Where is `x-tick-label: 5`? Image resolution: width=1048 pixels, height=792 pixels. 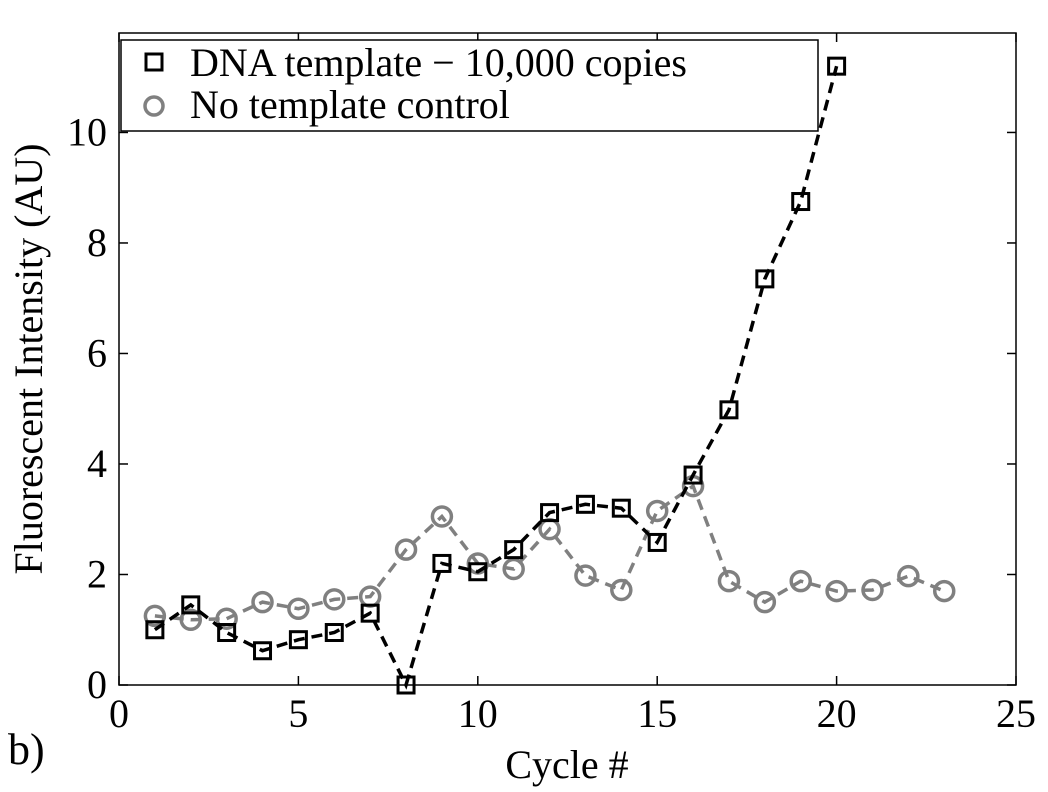
x-tick-label: 5 is located at coordinates (298, 713).